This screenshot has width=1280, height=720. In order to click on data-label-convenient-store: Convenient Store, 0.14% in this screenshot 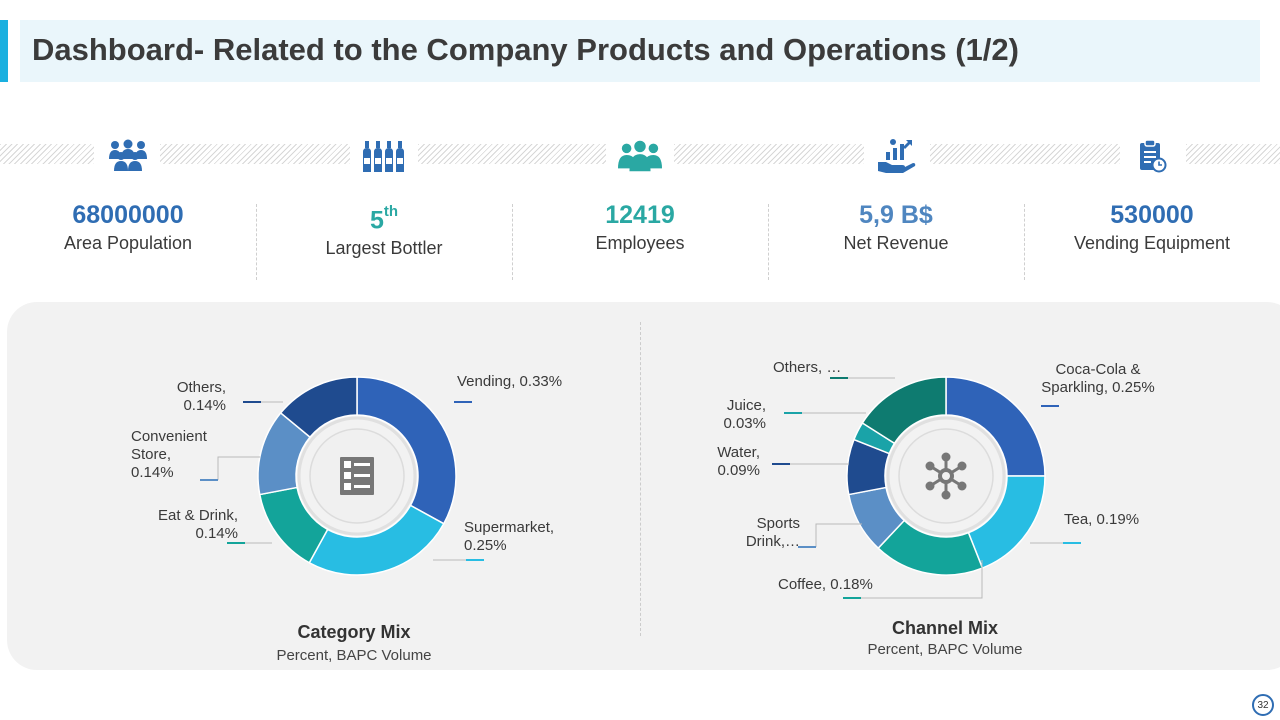, I will do `click(169, 454)`.